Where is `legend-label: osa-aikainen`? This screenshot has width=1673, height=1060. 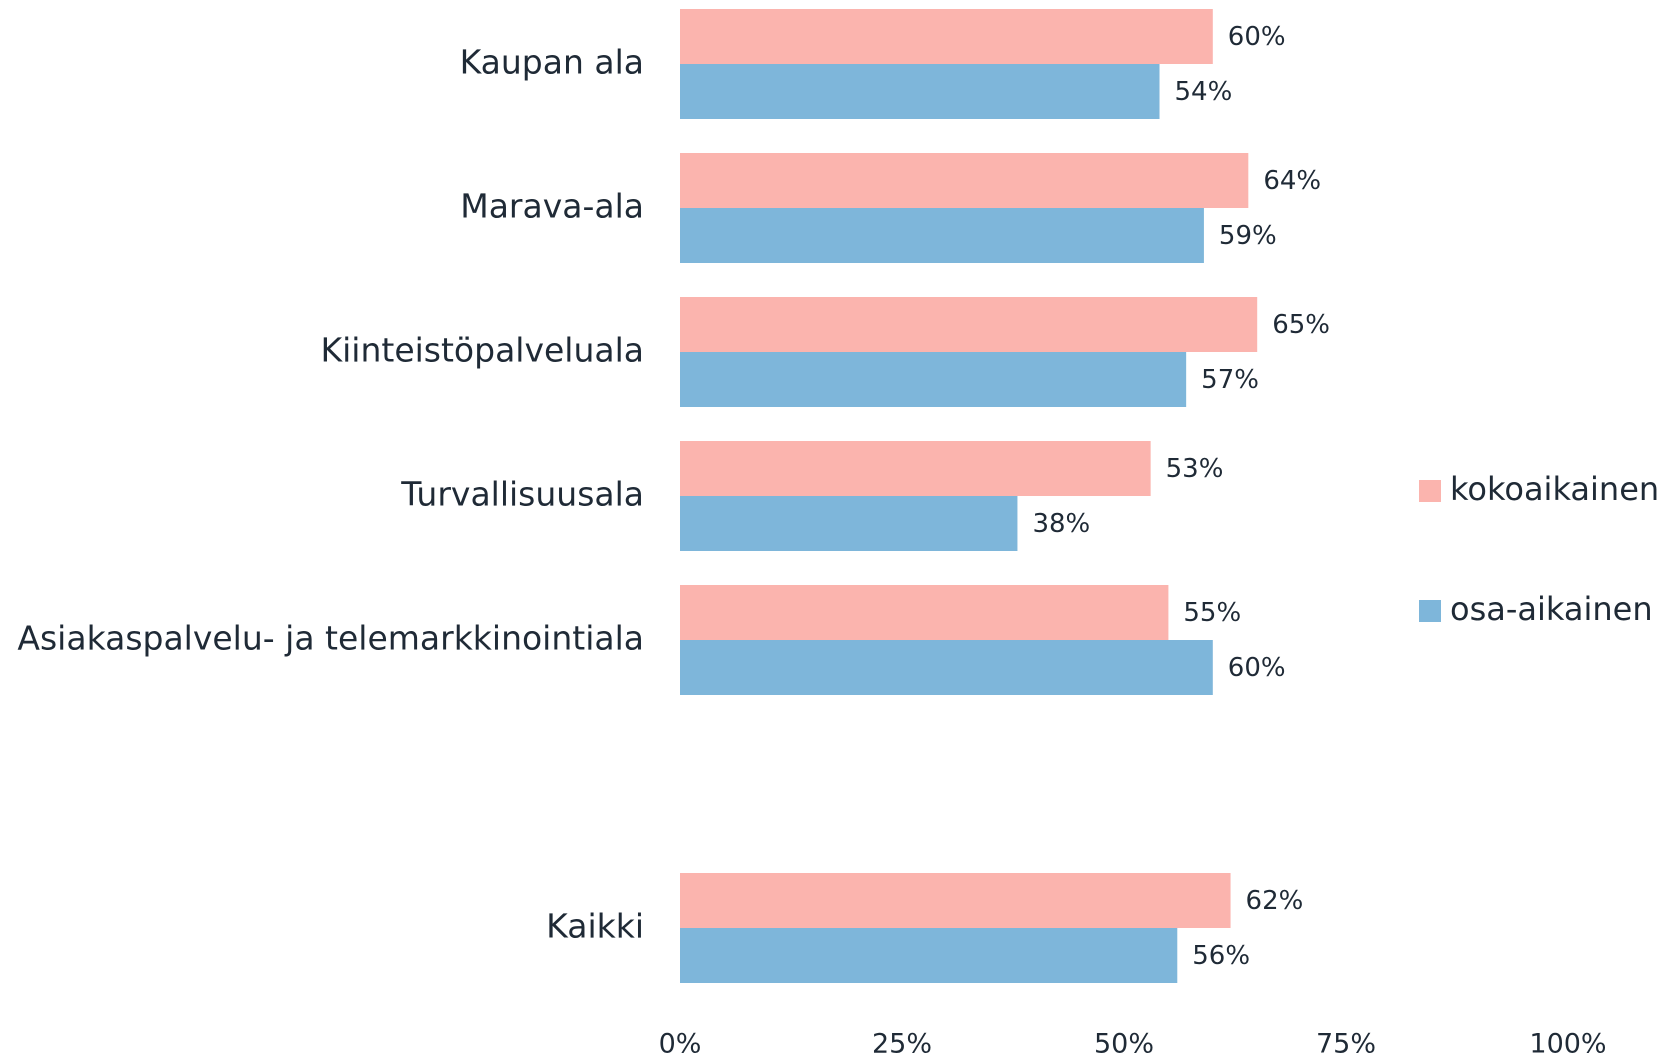
legend-label: osa-aikainen is located at coordinates (1551, 609).